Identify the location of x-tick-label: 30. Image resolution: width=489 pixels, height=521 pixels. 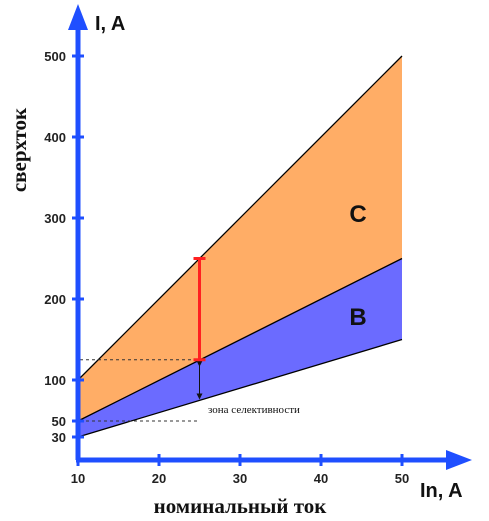
(240, 478).